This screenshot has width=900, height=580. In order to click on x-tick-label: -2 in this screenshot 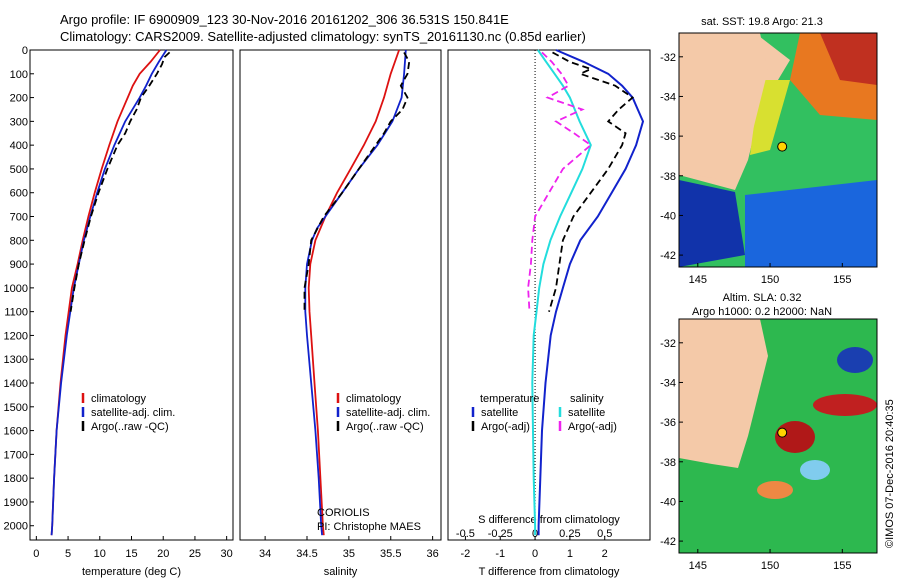, I will do `click(466, 554)`.